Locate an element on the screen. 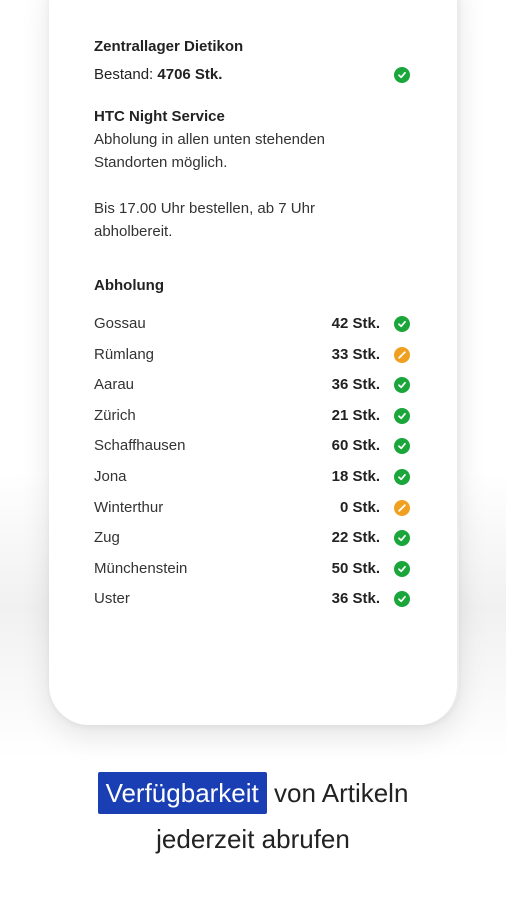 This screenshot has width=506, height=900. caption-line-1: Verfügbarkeit von Artikeln is located at coordinates (253, 793).